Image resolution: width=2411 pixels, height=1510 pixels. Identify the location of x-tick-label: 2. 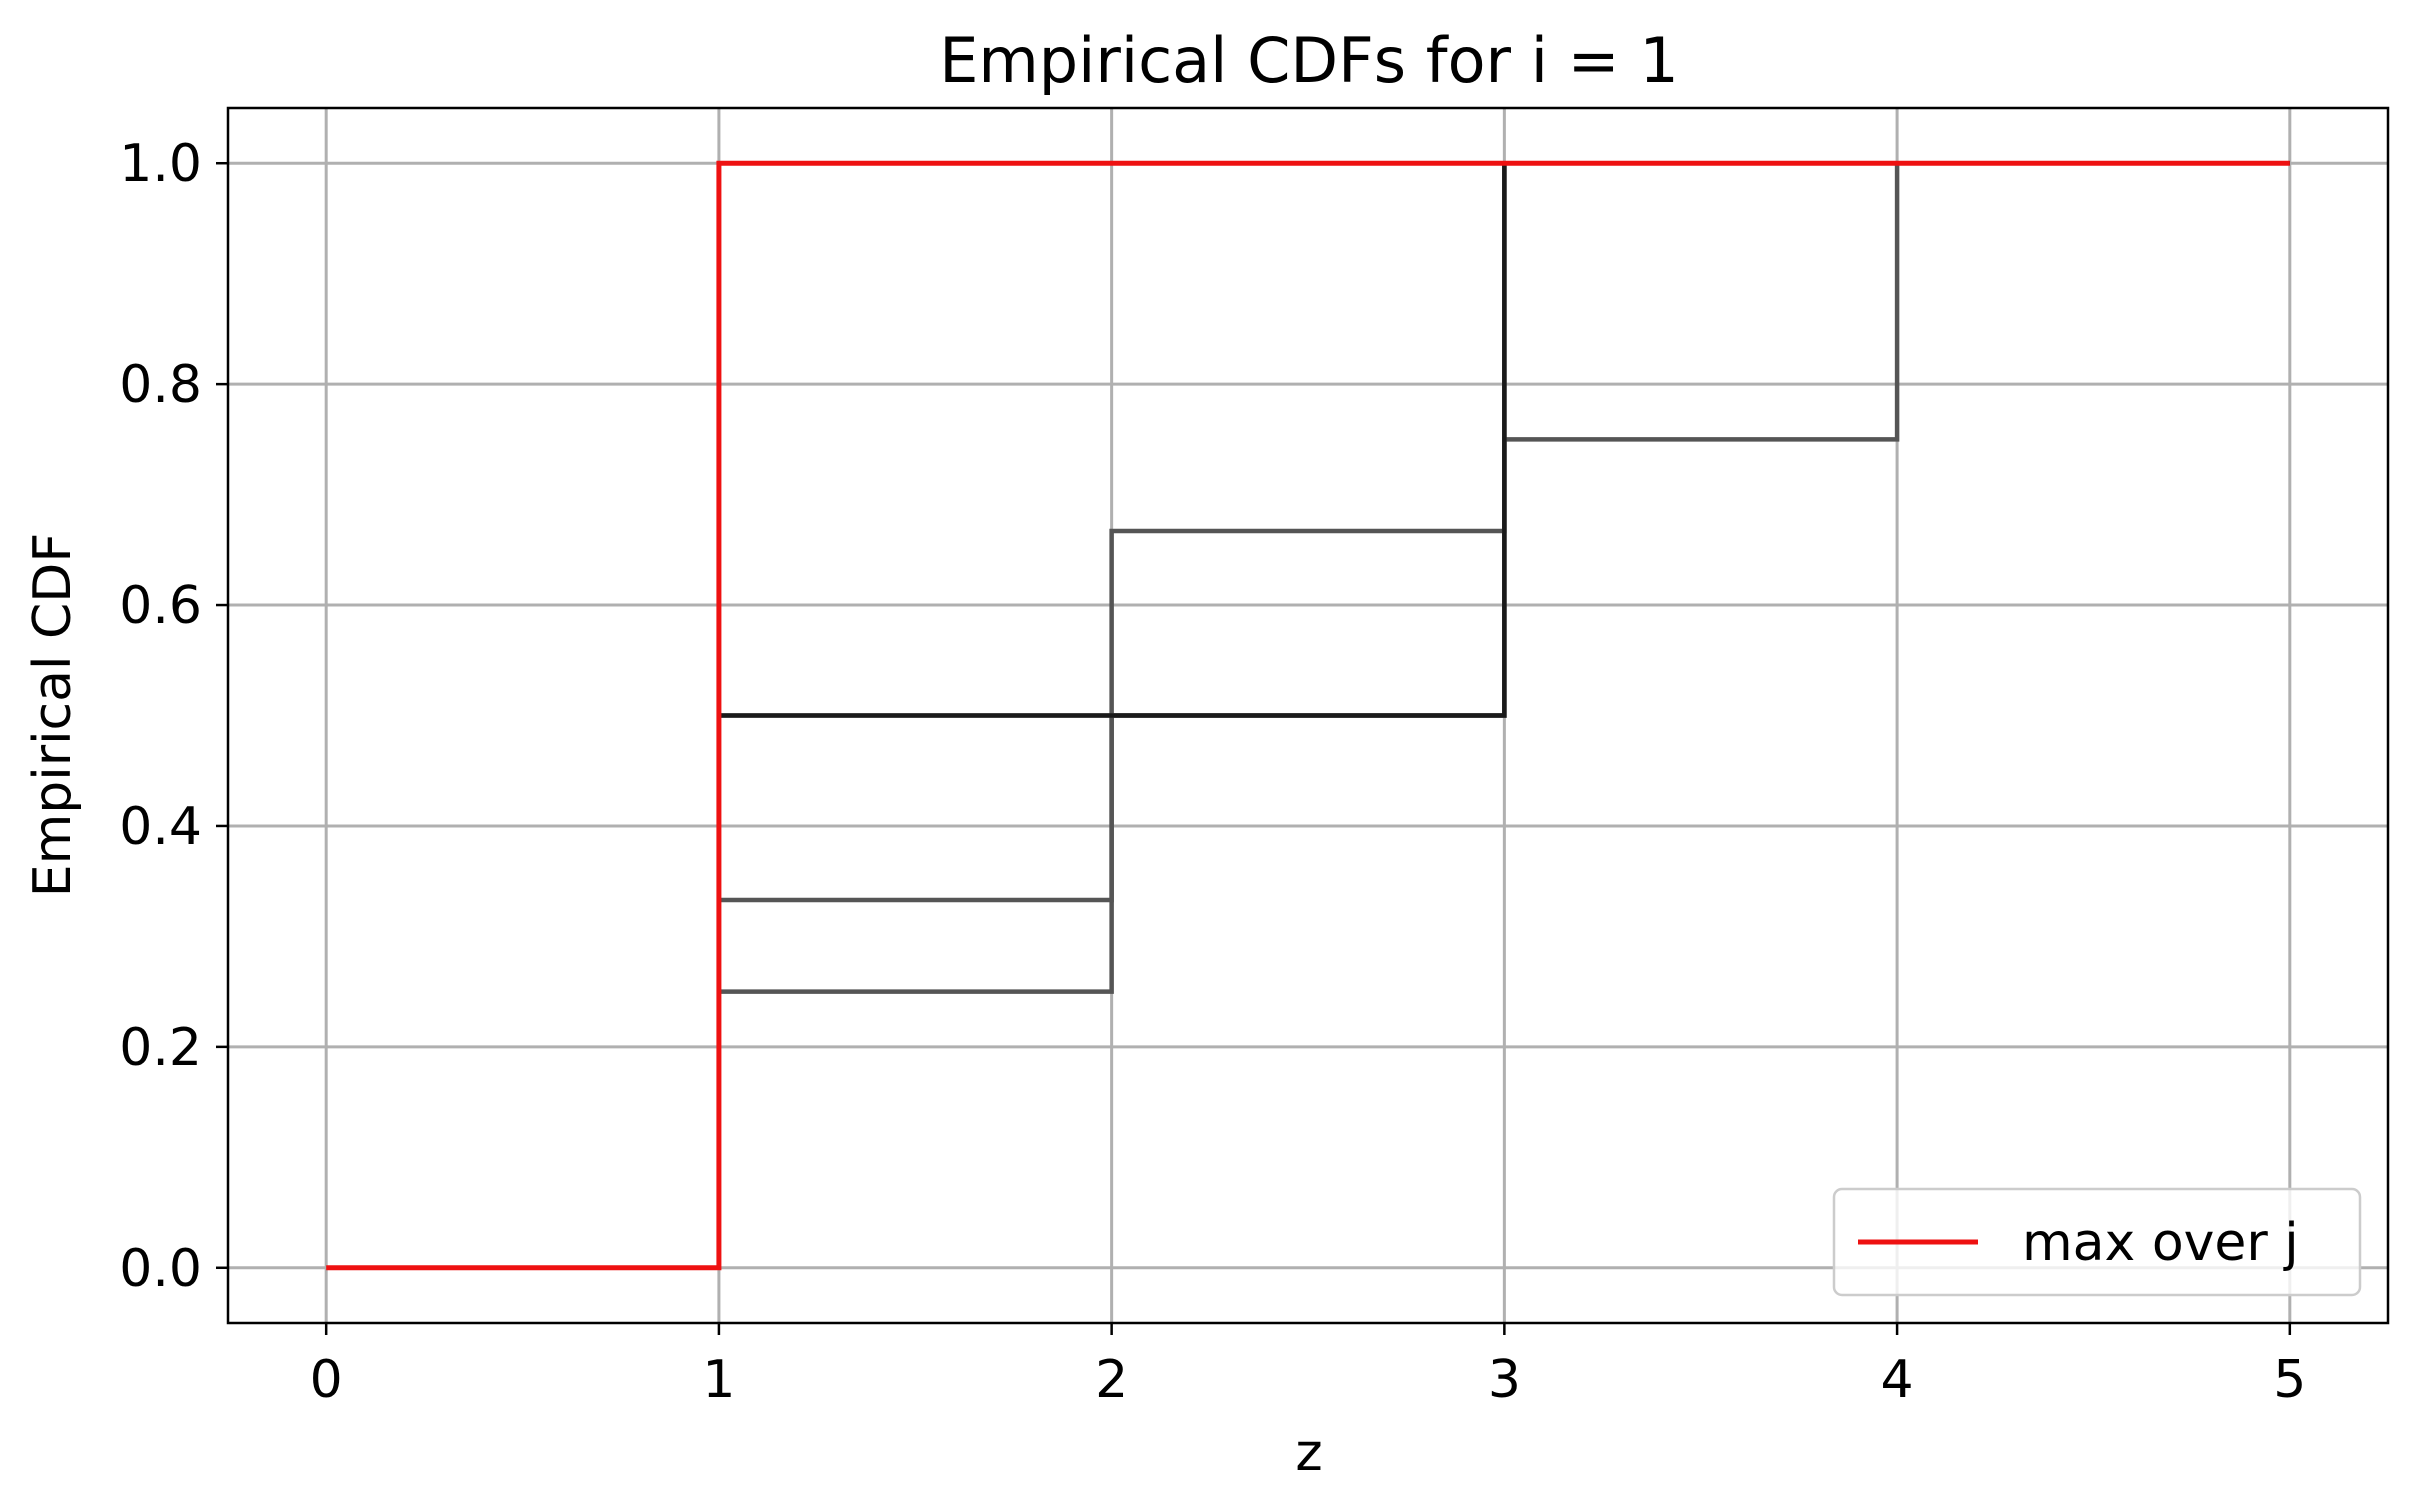
(1111, 1380).